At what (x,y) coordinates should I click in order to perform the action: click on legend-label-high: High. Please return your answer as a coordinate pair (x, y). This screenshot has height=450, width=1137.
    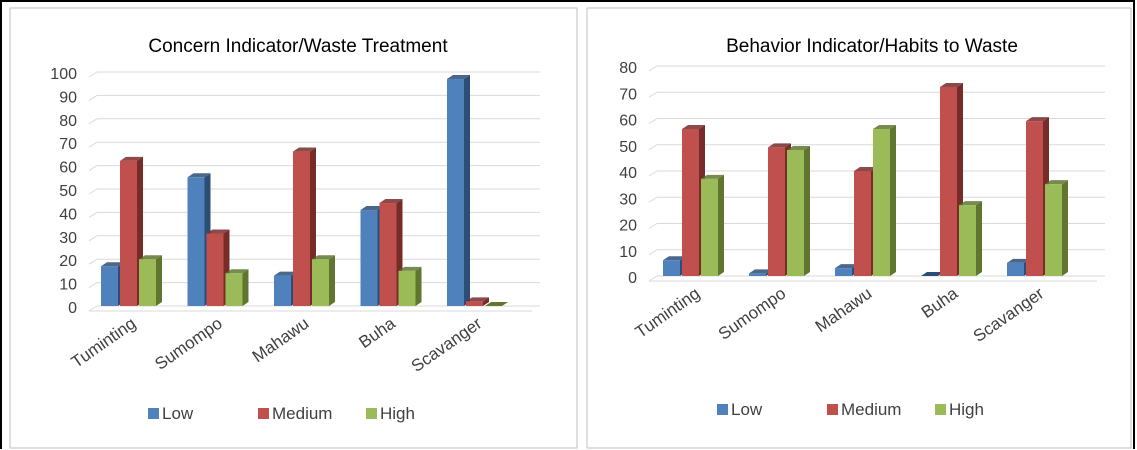
    Looking at the image, I should click on (397, 413).